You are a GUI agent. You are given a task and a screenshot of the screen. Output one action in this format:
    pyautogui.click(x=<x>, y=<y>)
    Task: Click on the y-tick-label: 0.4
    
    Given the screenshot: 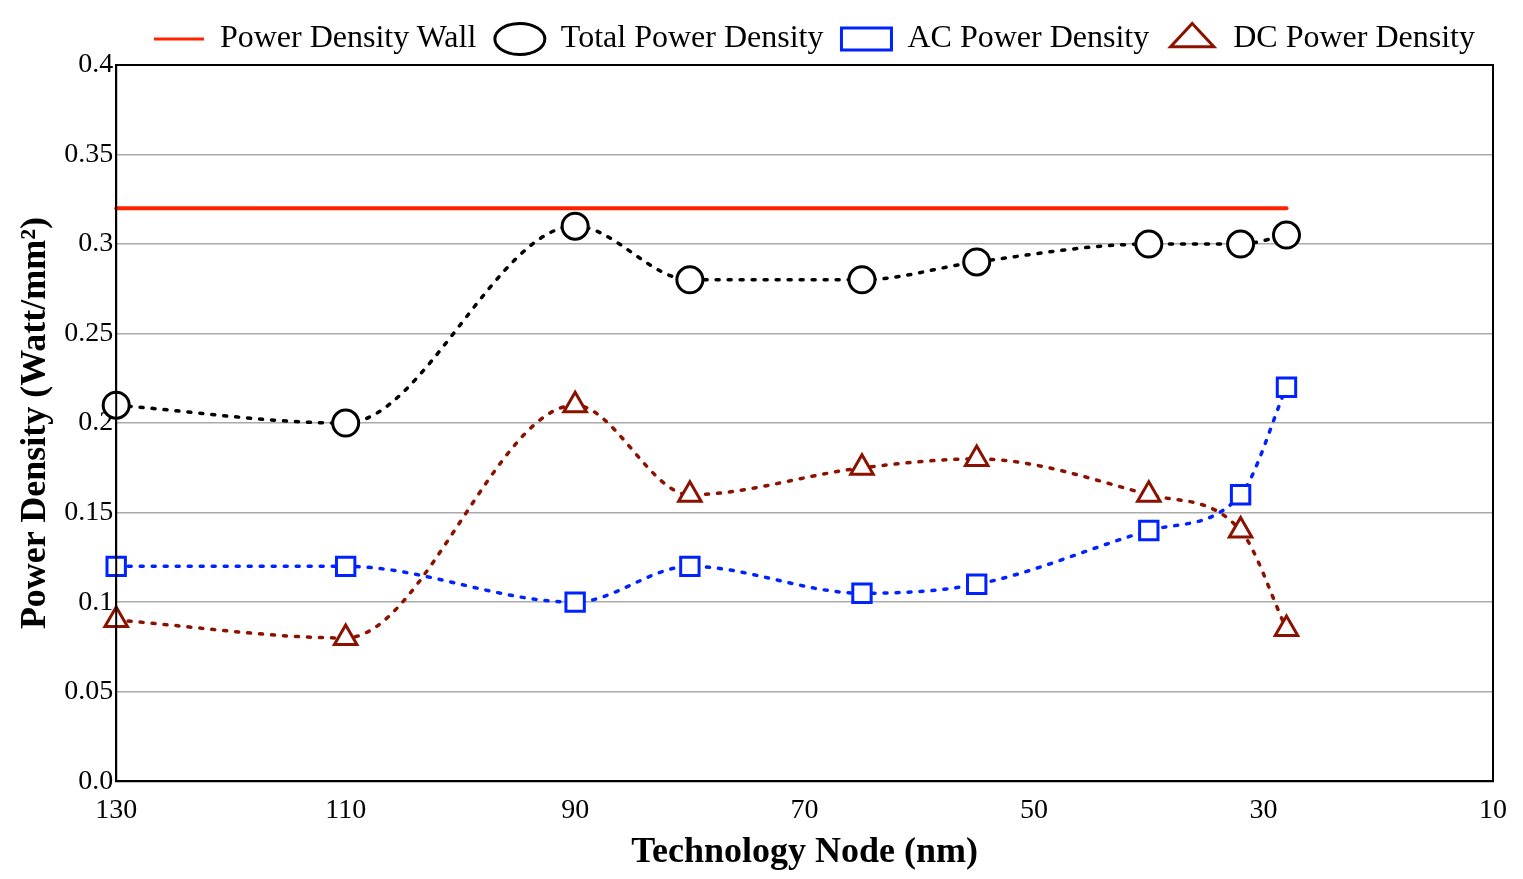 What is the action you would take?
    pyautogui.click(x=96, y=63)
    